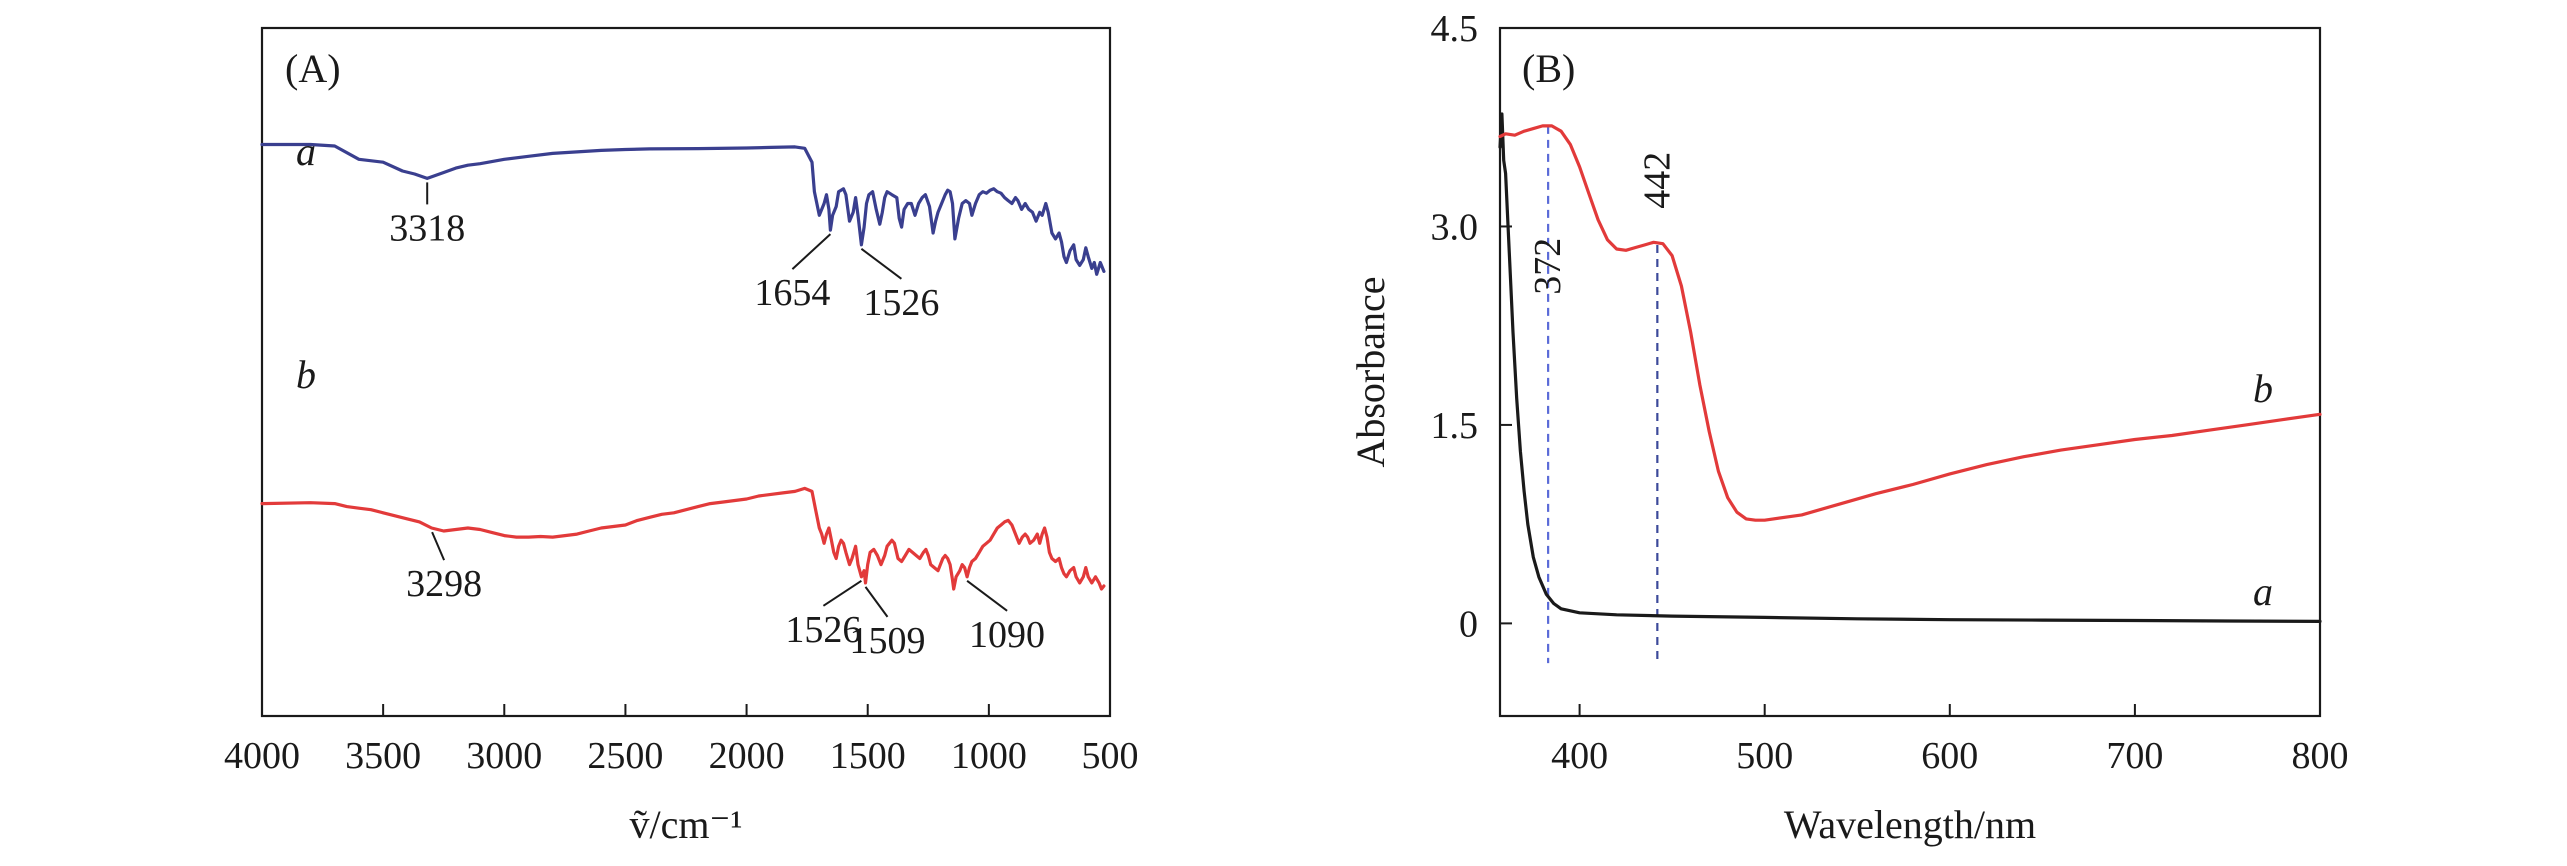 Image resolution: width=2567 pixels, height=866 pixels. Describe the element at coordinates (1910, 323) in the screenshot. I see `panel-b-trace-b` at that location.